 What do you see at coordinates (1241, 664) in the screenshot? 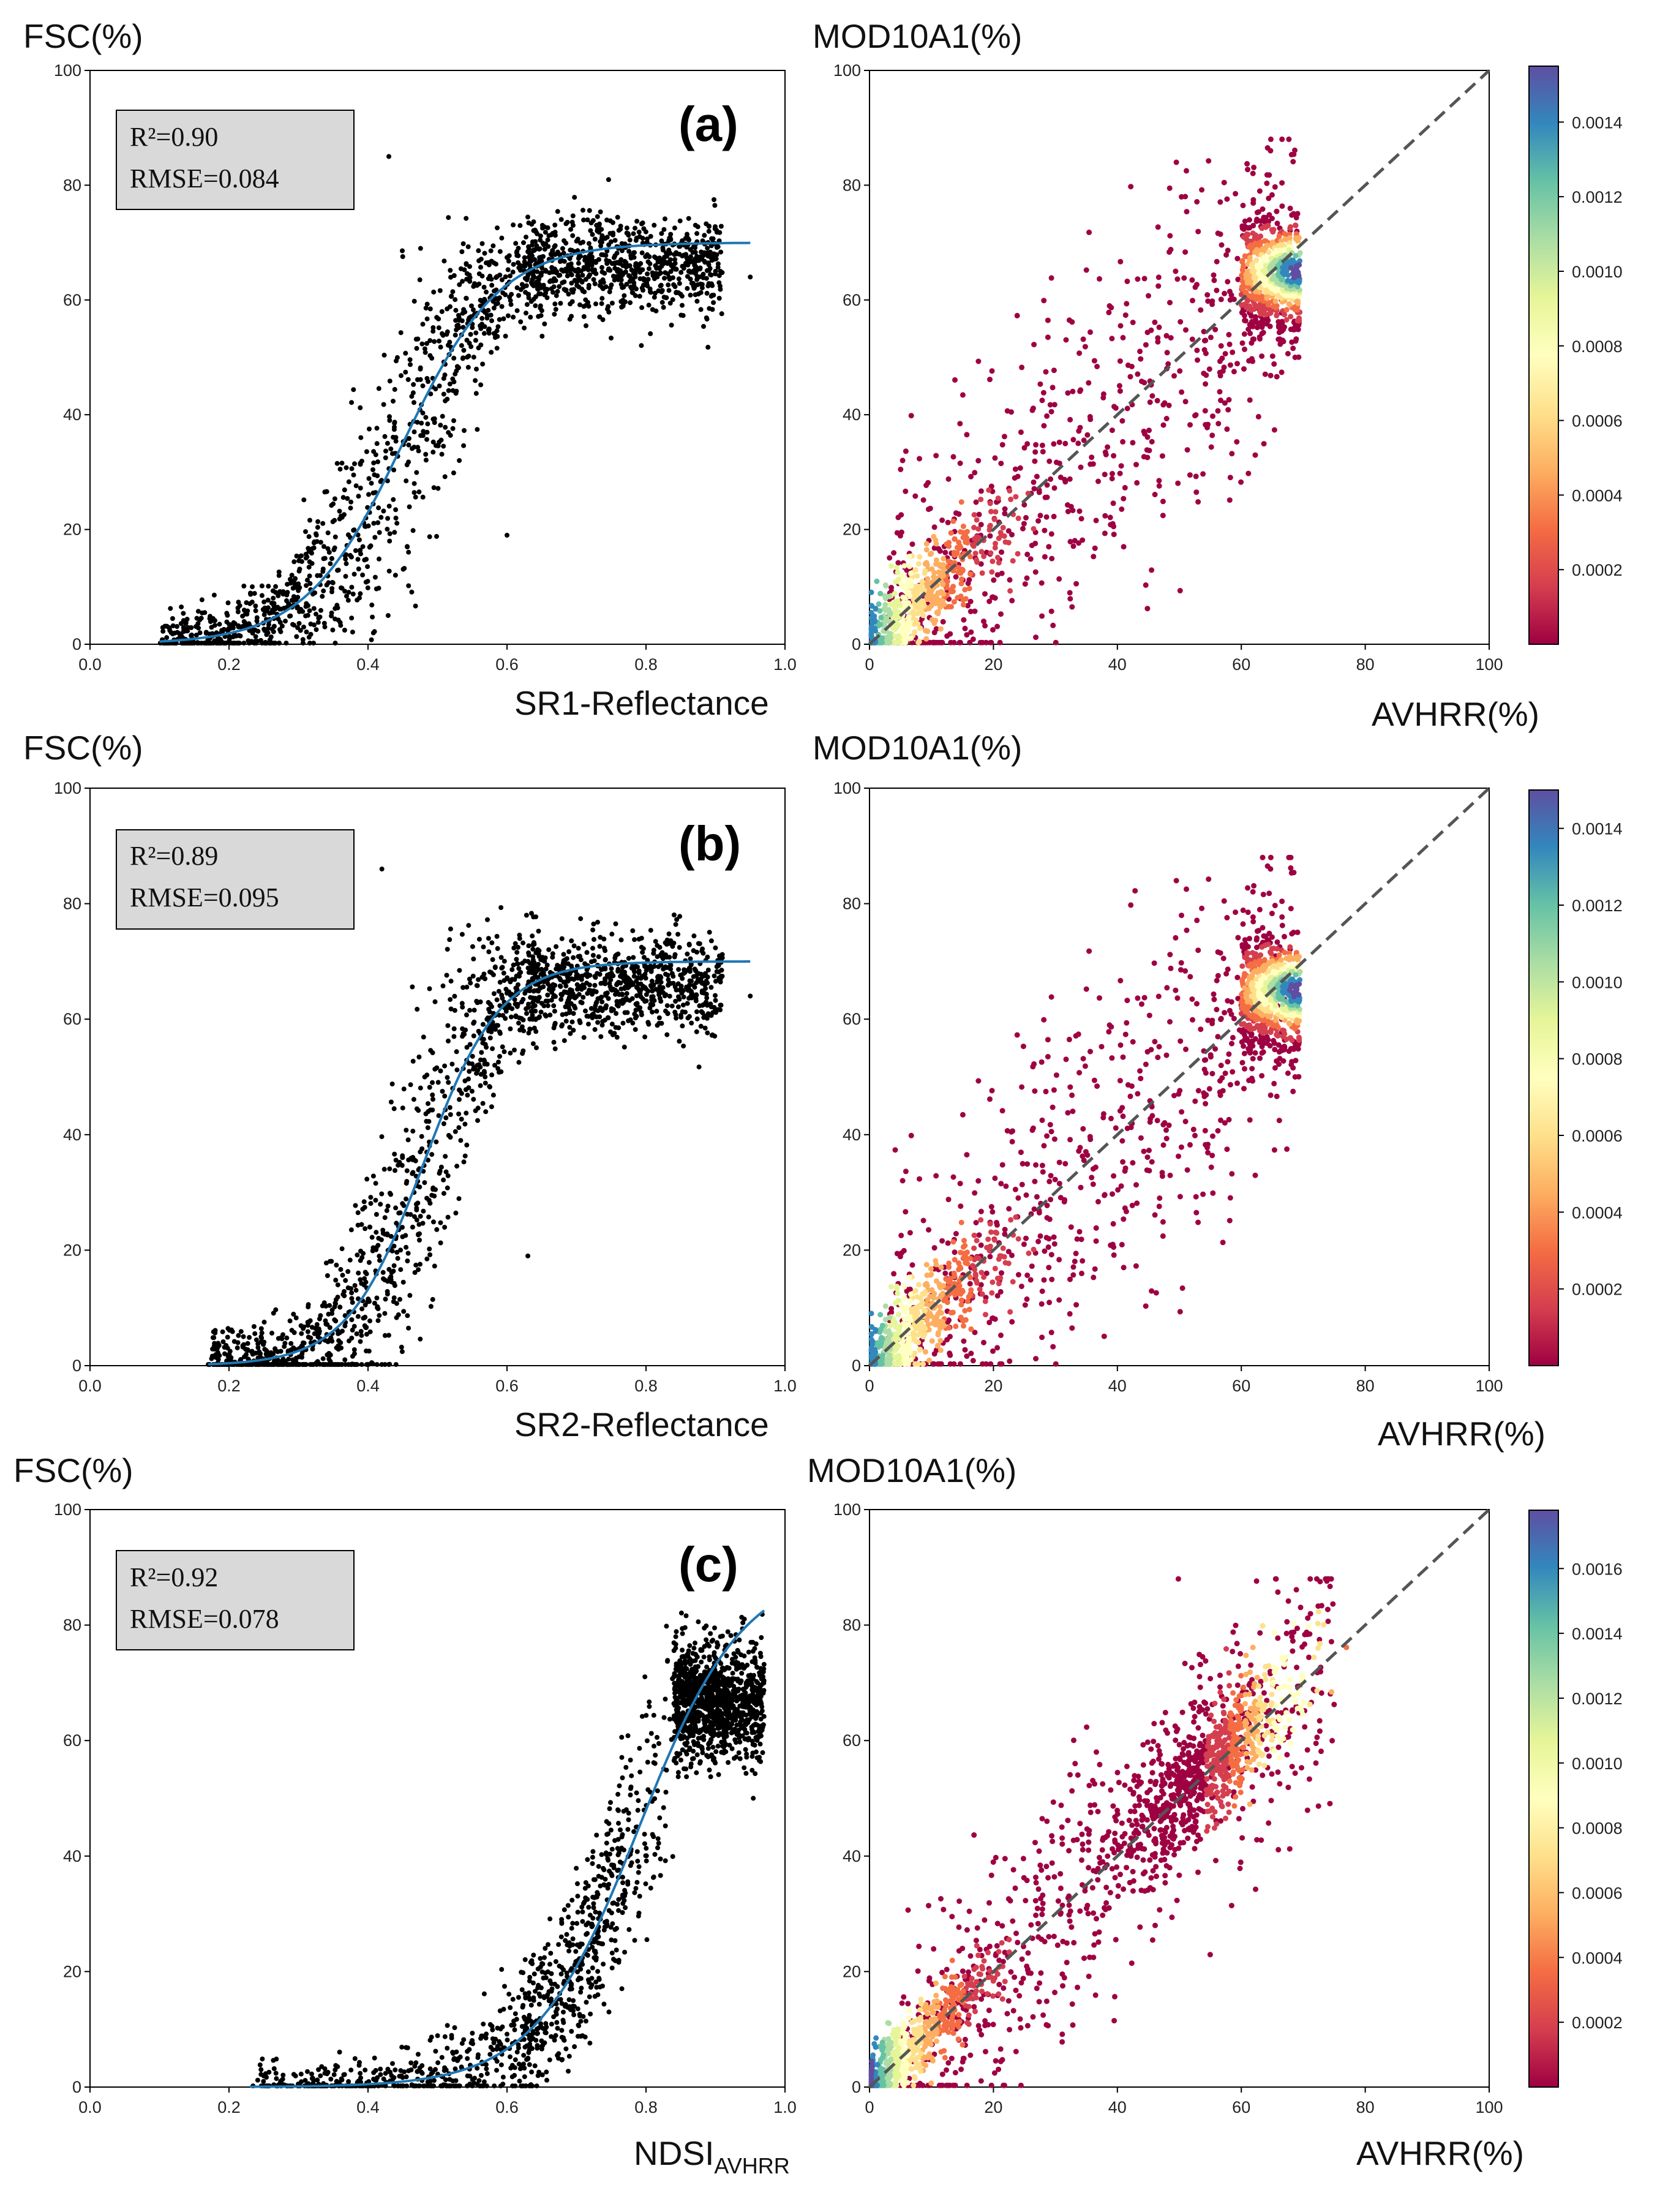
I see `a-right-xtick-label: 60` at bounding box center [1241, 664].